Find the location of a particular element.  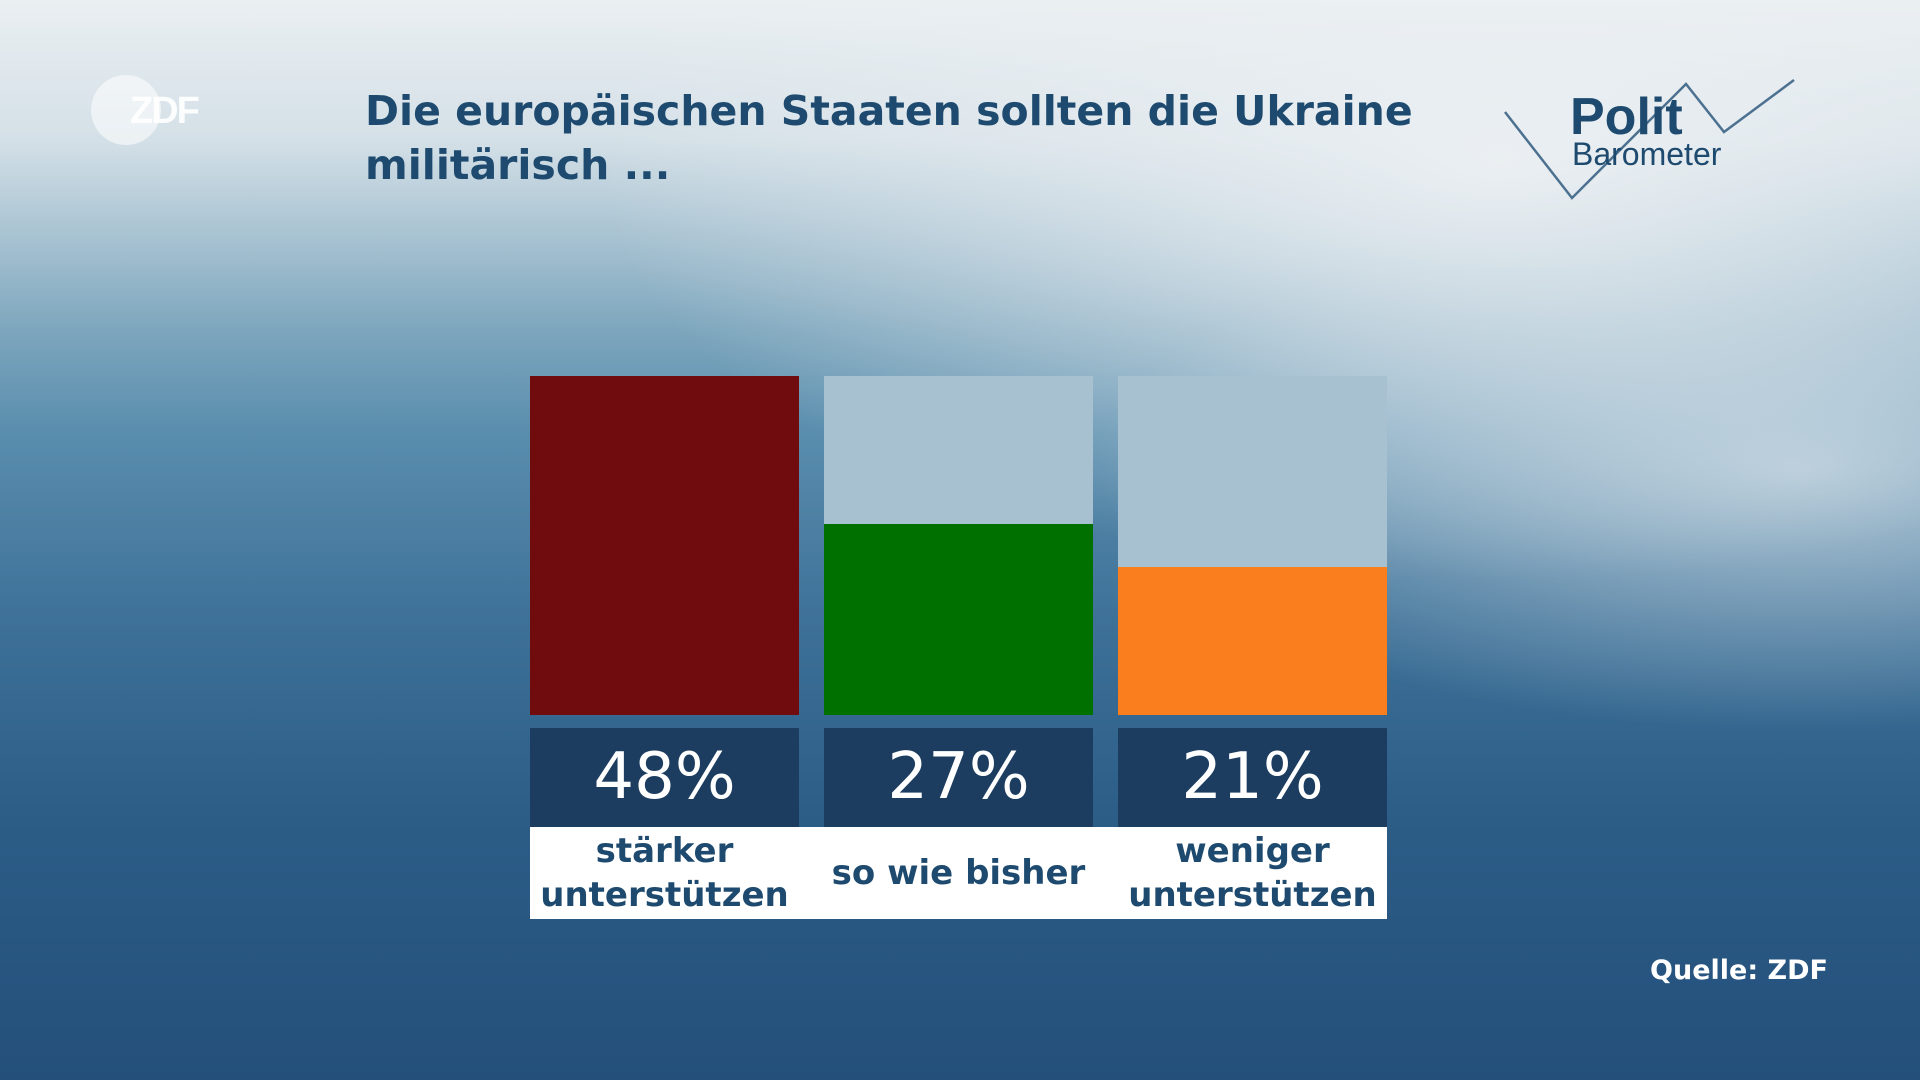

bar-column-2: 27% so wie bisher is located at coordinates (958, 647).